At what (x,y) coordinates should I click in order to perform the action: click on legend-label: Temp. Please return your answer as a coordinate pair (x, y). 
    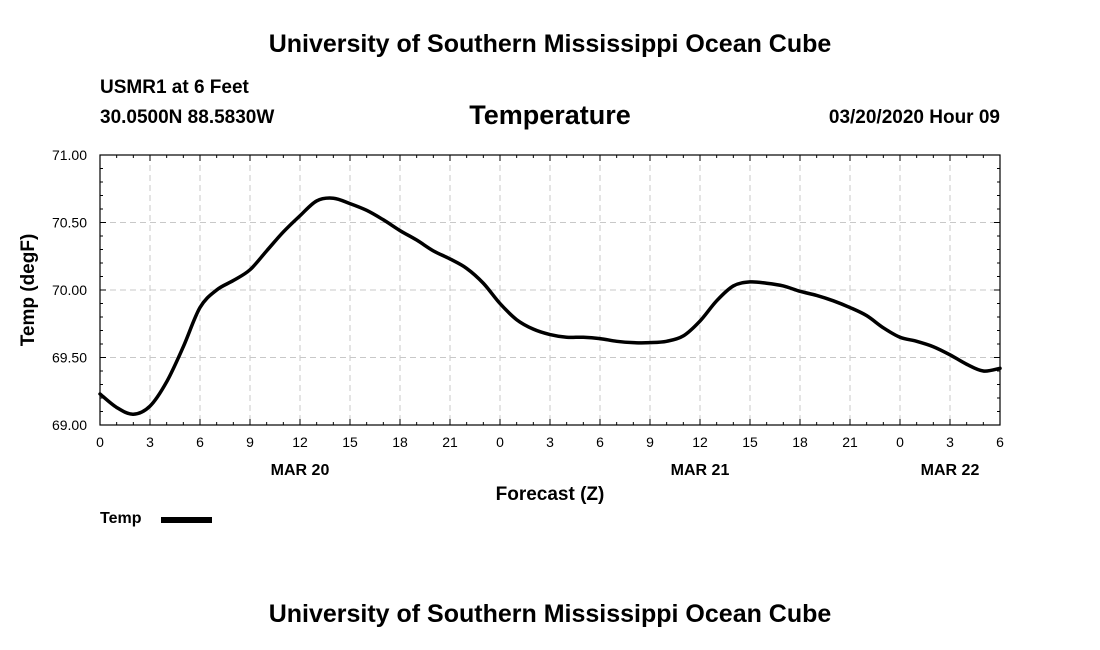
    Looking at the image, I should click on (121, 518).